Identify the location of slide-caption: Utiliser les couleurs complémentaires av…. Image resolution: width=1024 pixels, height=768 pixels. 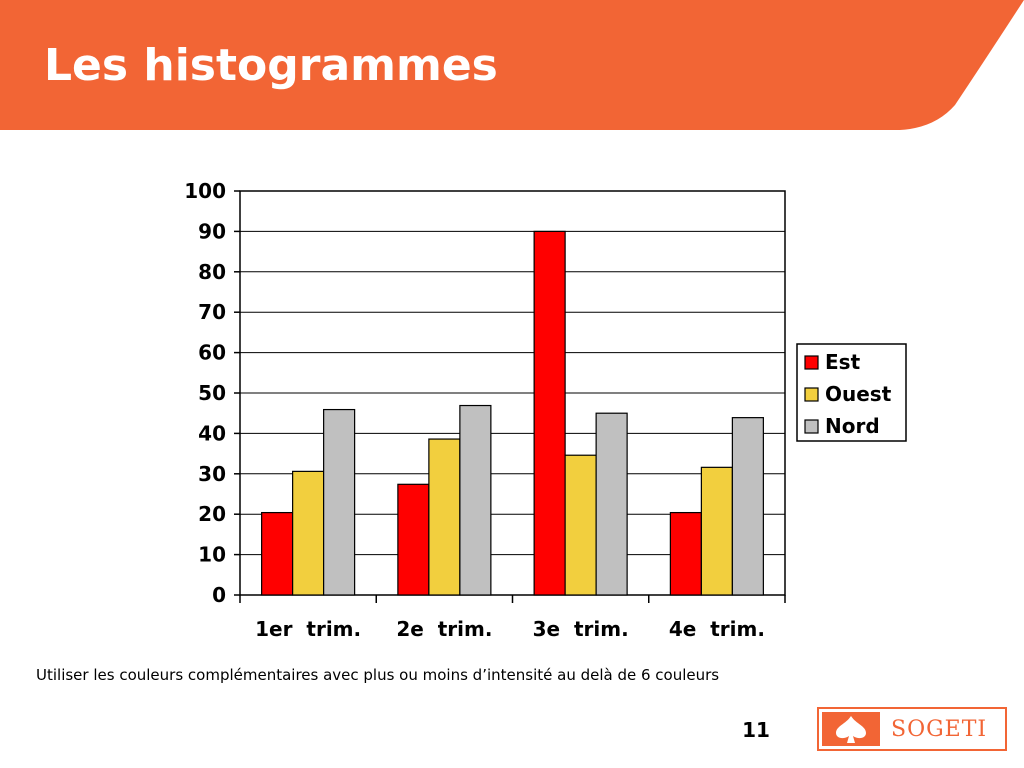
(378, 675).